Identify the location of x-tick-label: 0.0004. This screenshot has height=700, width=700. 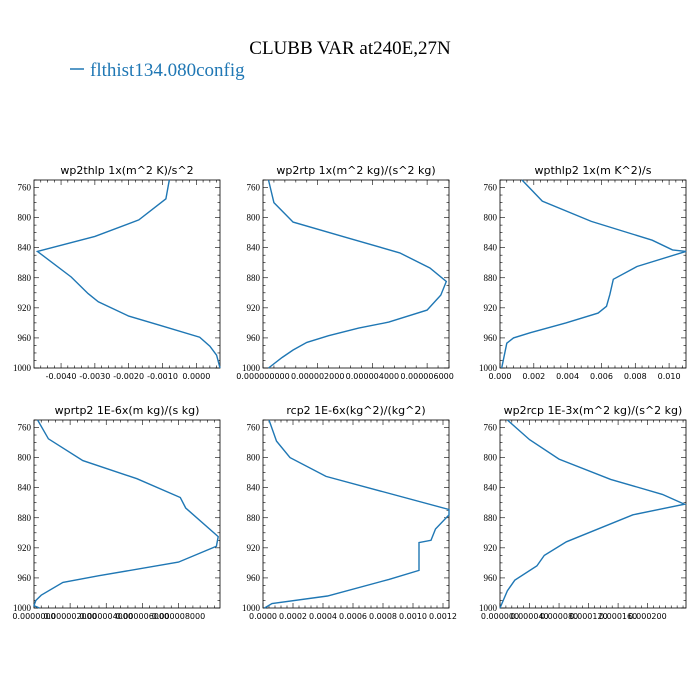
(323, 616).